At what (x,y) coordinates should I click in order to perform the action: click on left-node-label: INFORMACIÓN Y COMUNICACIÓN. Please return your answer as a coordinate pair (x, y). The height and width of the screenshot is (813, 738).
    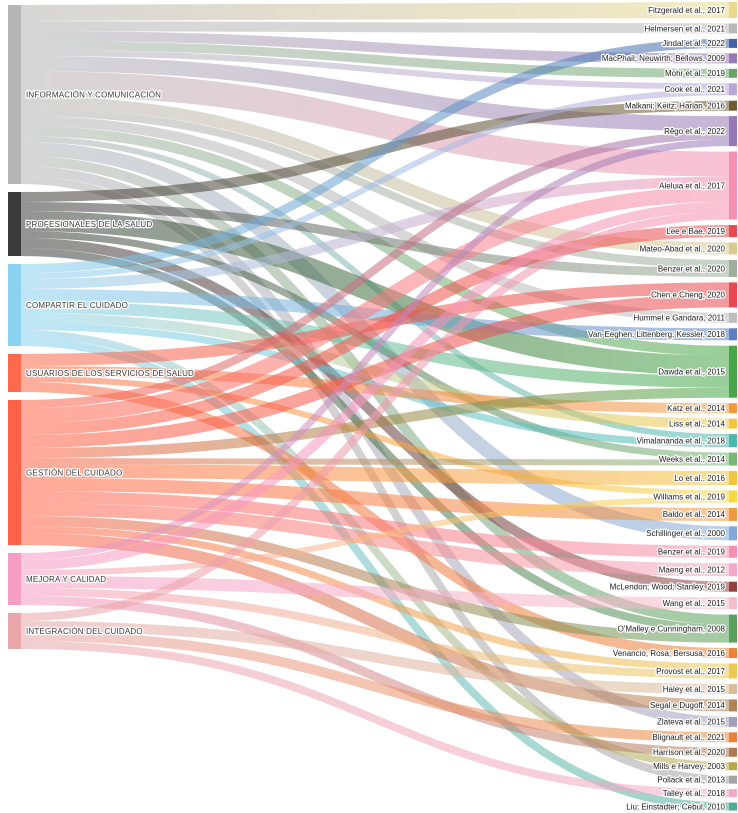
    Looking at the image, I should click on (93, 94).